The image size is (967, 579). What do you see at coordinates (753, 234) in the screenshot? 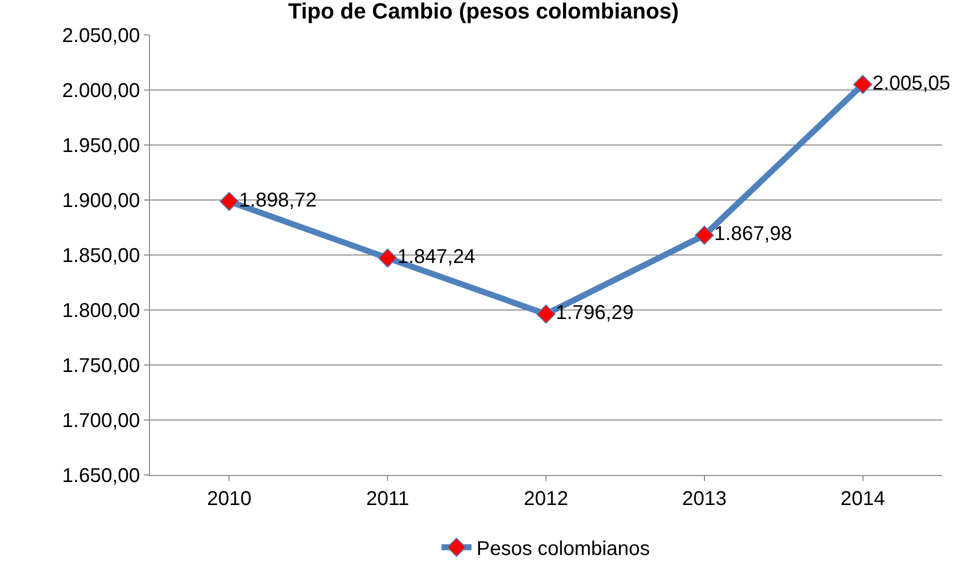
I see `data-label: 1.867,98` at bounding box center [753, 234].